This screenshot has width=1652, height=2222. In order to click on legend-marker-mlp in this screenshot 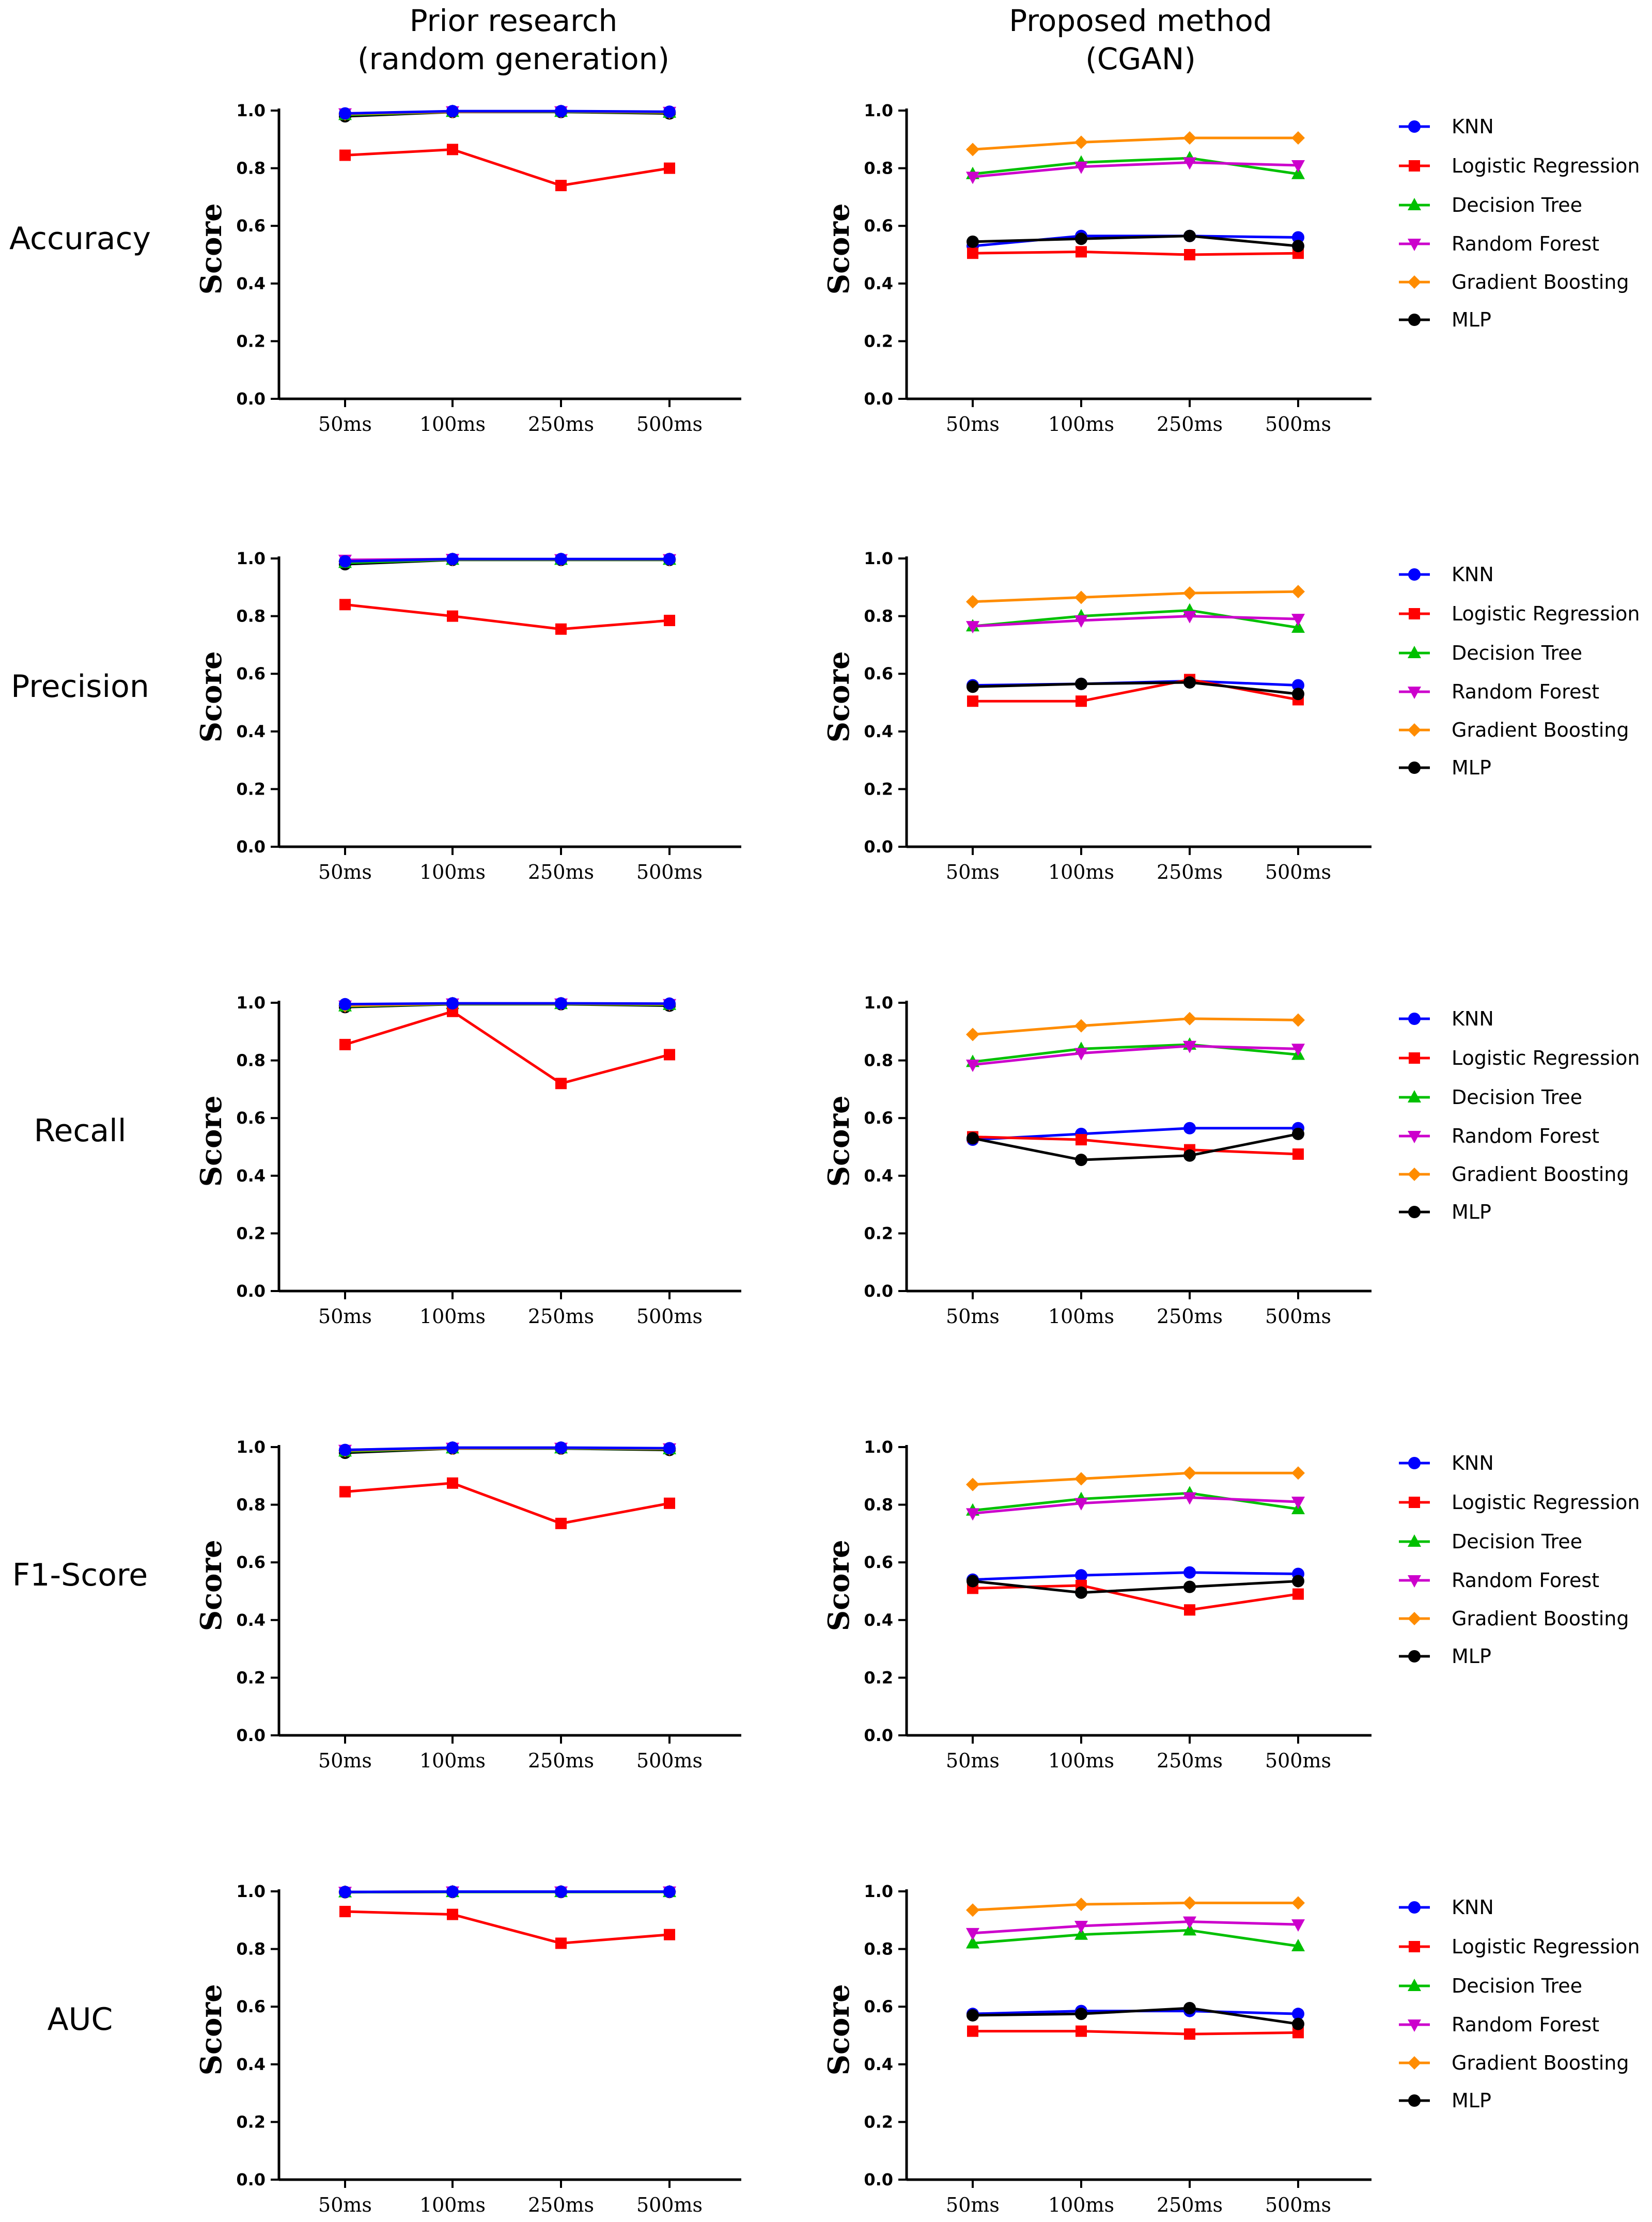, I will do `click(1414, 320)`.